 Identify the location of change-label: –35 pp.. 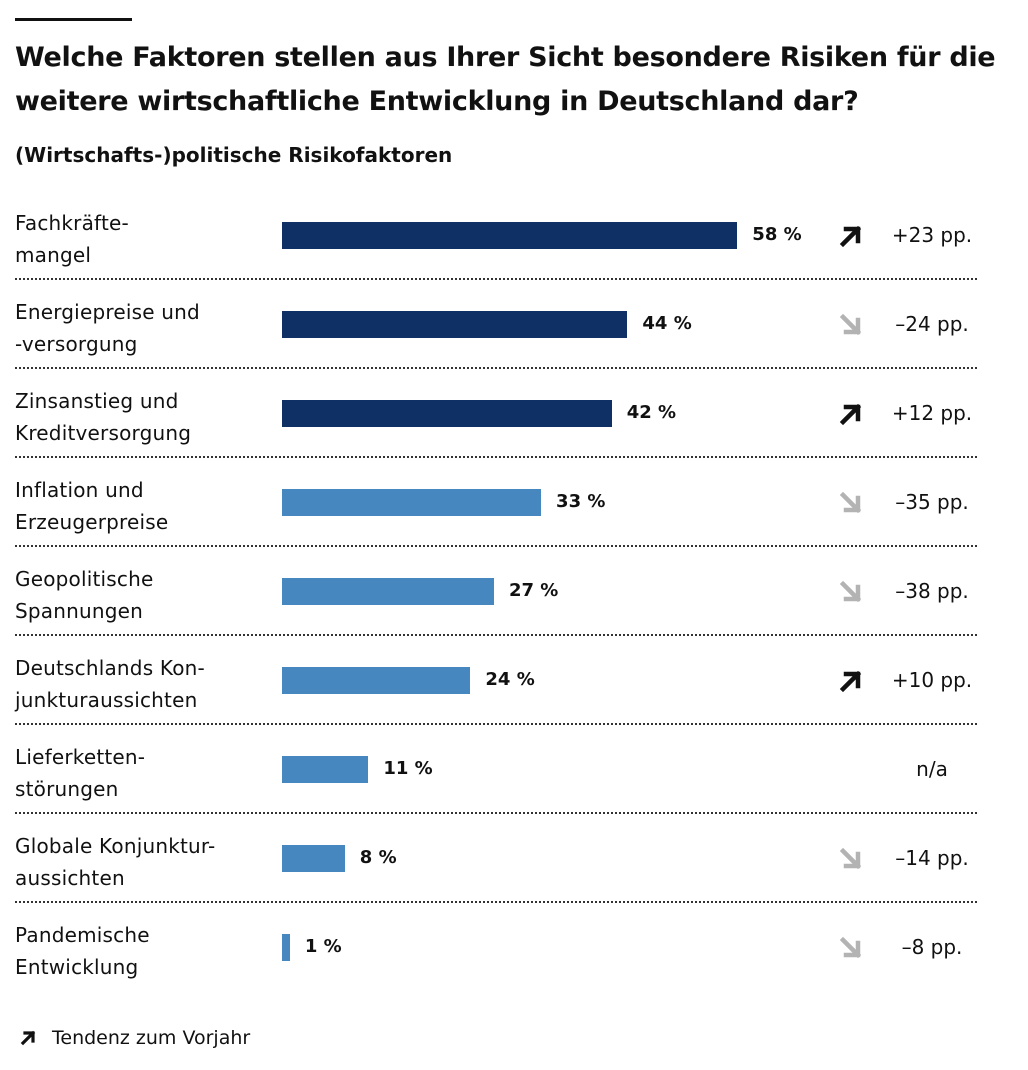
(932, 502).